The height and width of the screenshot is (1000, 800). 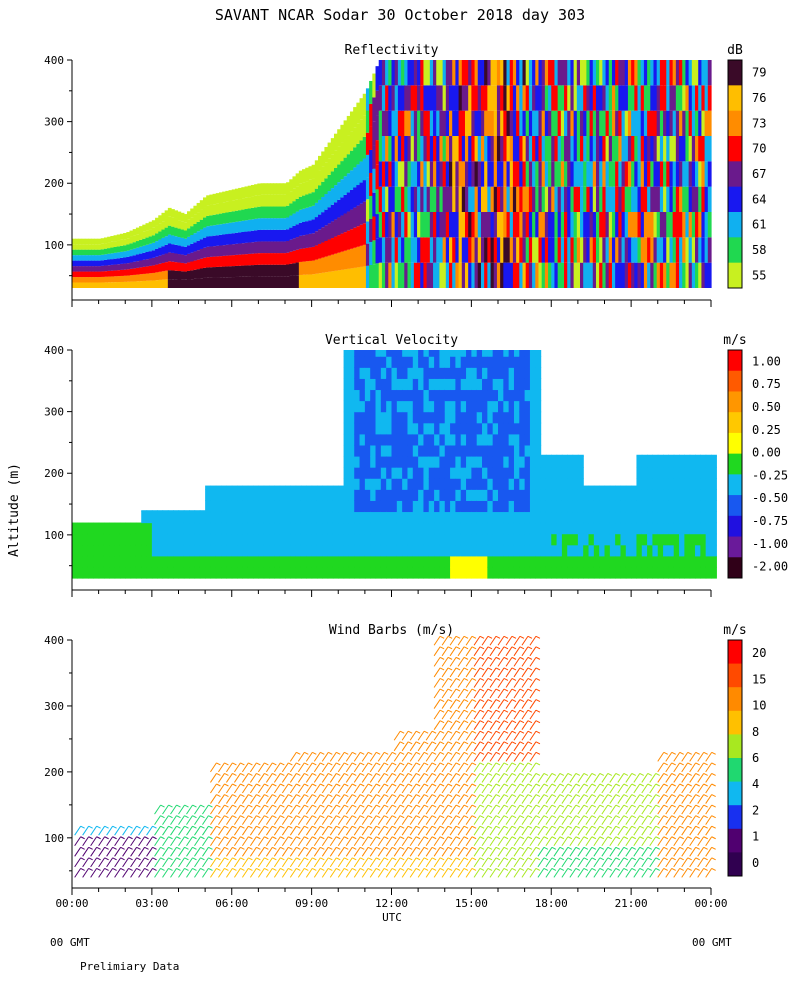 I want to click on colorbar-label: -1.00, so click(x=770, y=544).